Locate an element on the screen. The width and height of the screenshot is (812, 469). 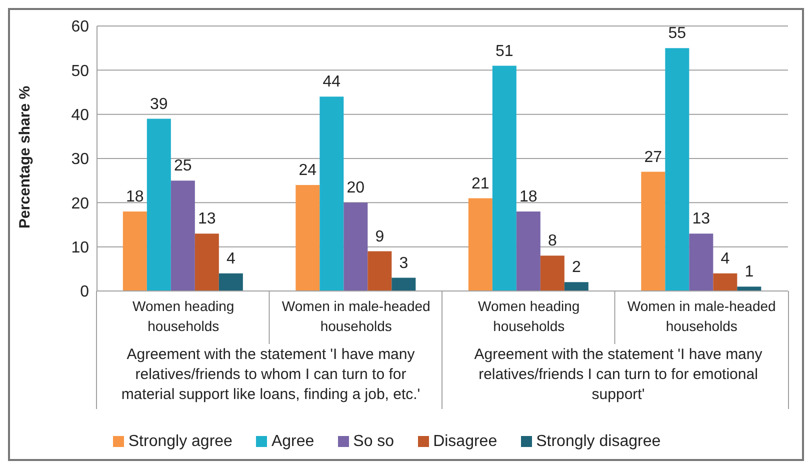
y-tick-label: 50 is located at coordinates (80, 71).